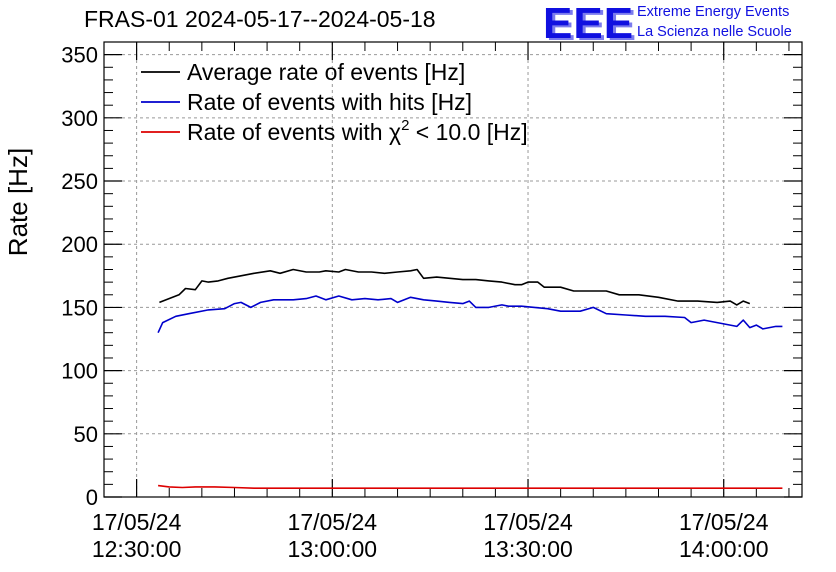 The height and width of the screenshot is (572, 836). I want to click on x-tick-label-time: 14:00:00, so click(724, 549).